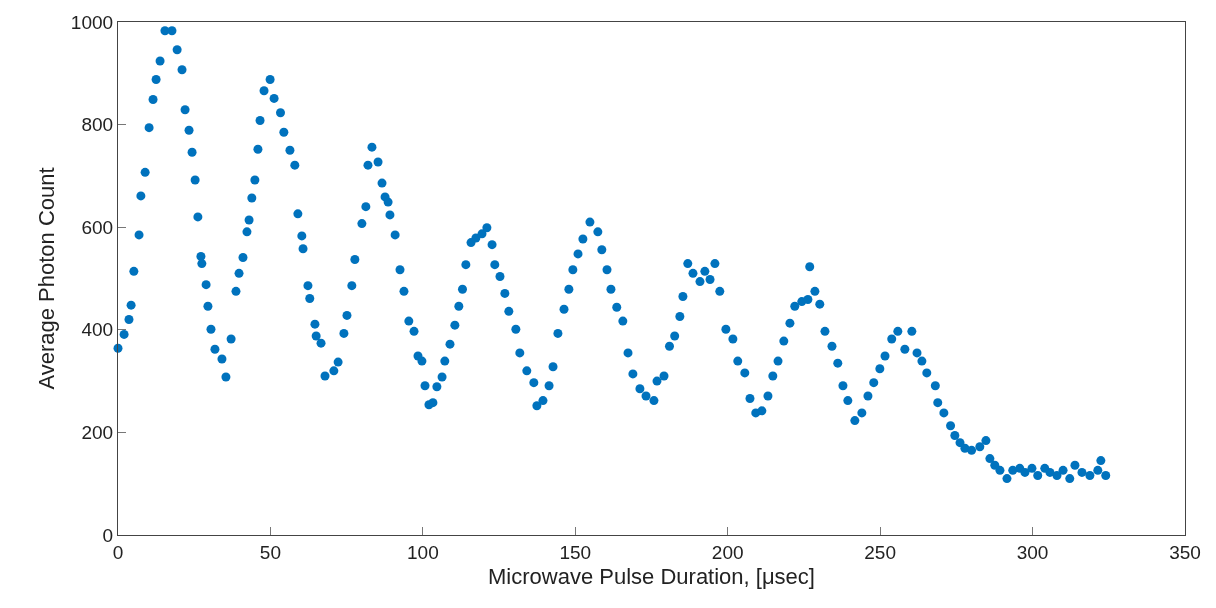 The height and width of the screenshot is (608, 1216). What do you see at coordinates (1185, 552) in the screenshot?
I see `x-tick-label: 350` at bounding box center [1185, 552].